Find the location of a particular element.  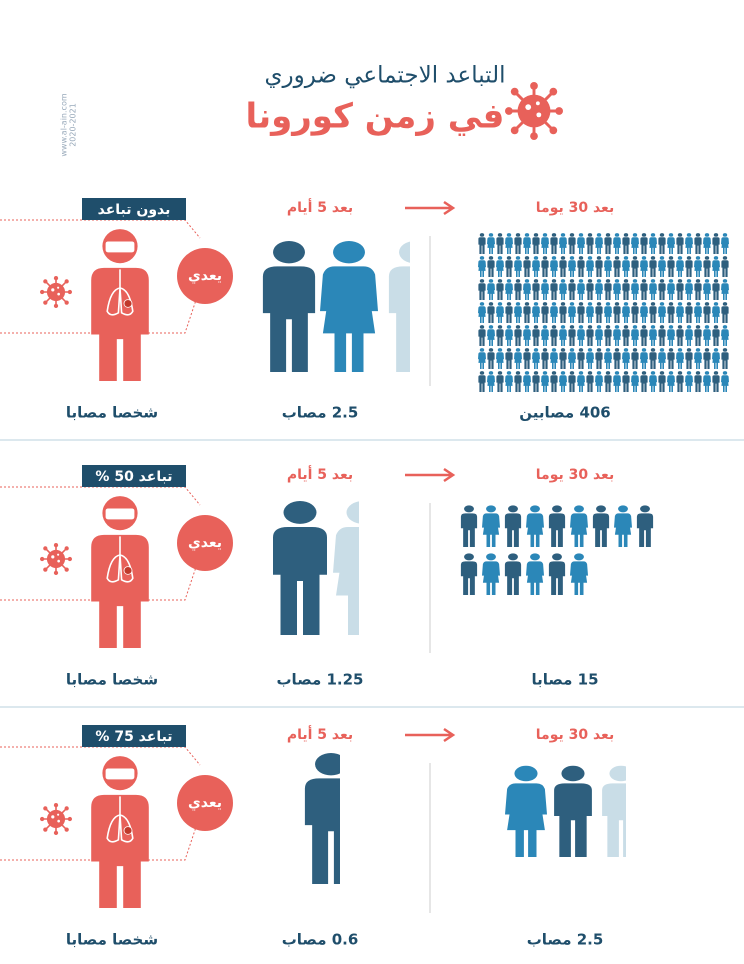

infects-label: يعدي is located at coordinates (205, 276).